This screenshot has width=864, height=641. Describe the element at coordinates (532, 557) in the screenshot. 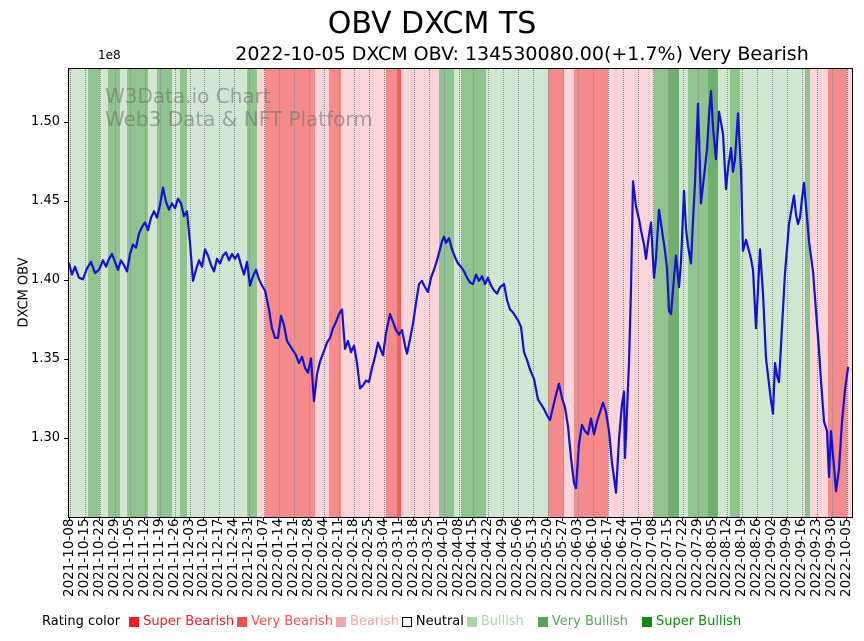

I see `x-tick-label: 2022-05-13` at that location.